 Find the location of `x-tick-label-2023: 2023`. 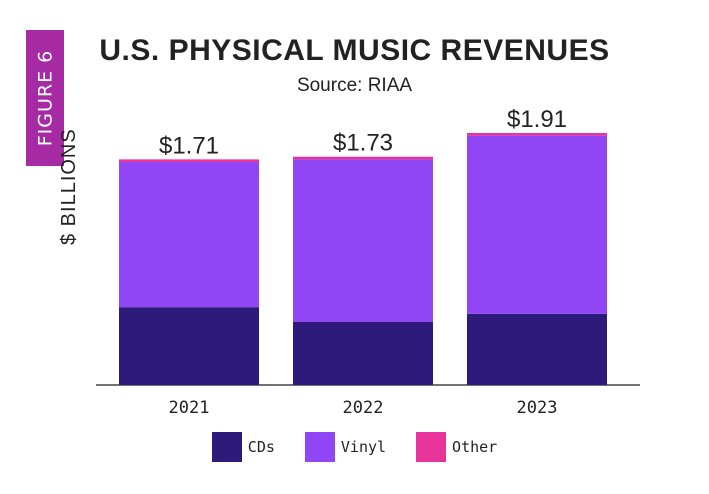

x-tick-label-2023: 2023 is located at coordinates (537, 408).